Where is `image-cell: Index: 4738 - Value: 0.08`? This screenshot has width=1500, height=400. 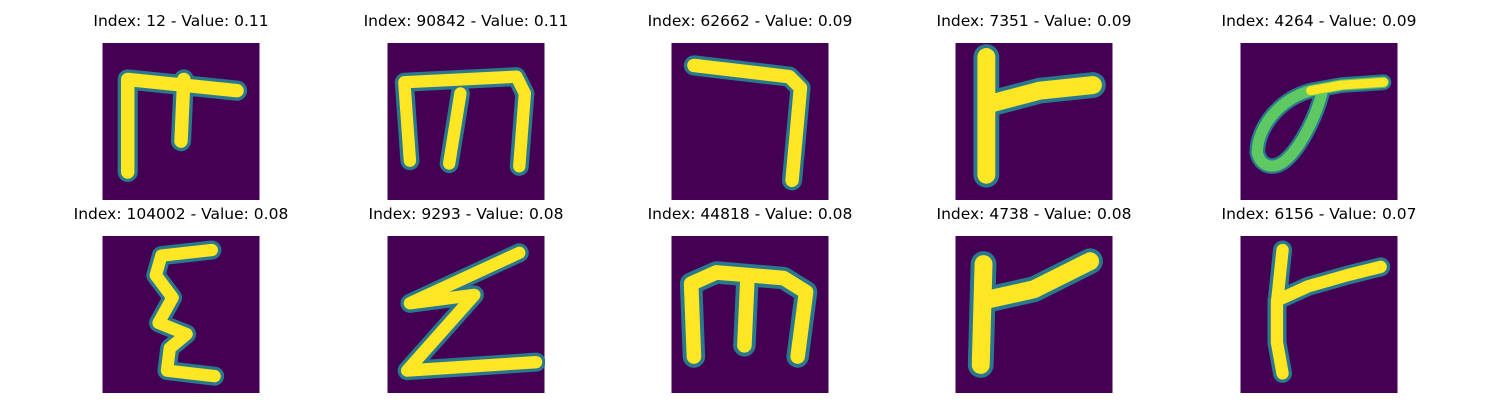
image-cell: Index: 4738 - Value: 0.08 is located at coordinates (1034, 297).